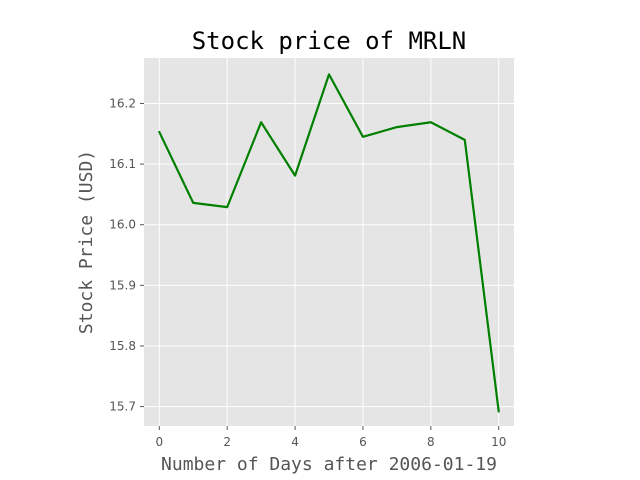  I want to click on x-tick-label: 10, so click(498, 442).